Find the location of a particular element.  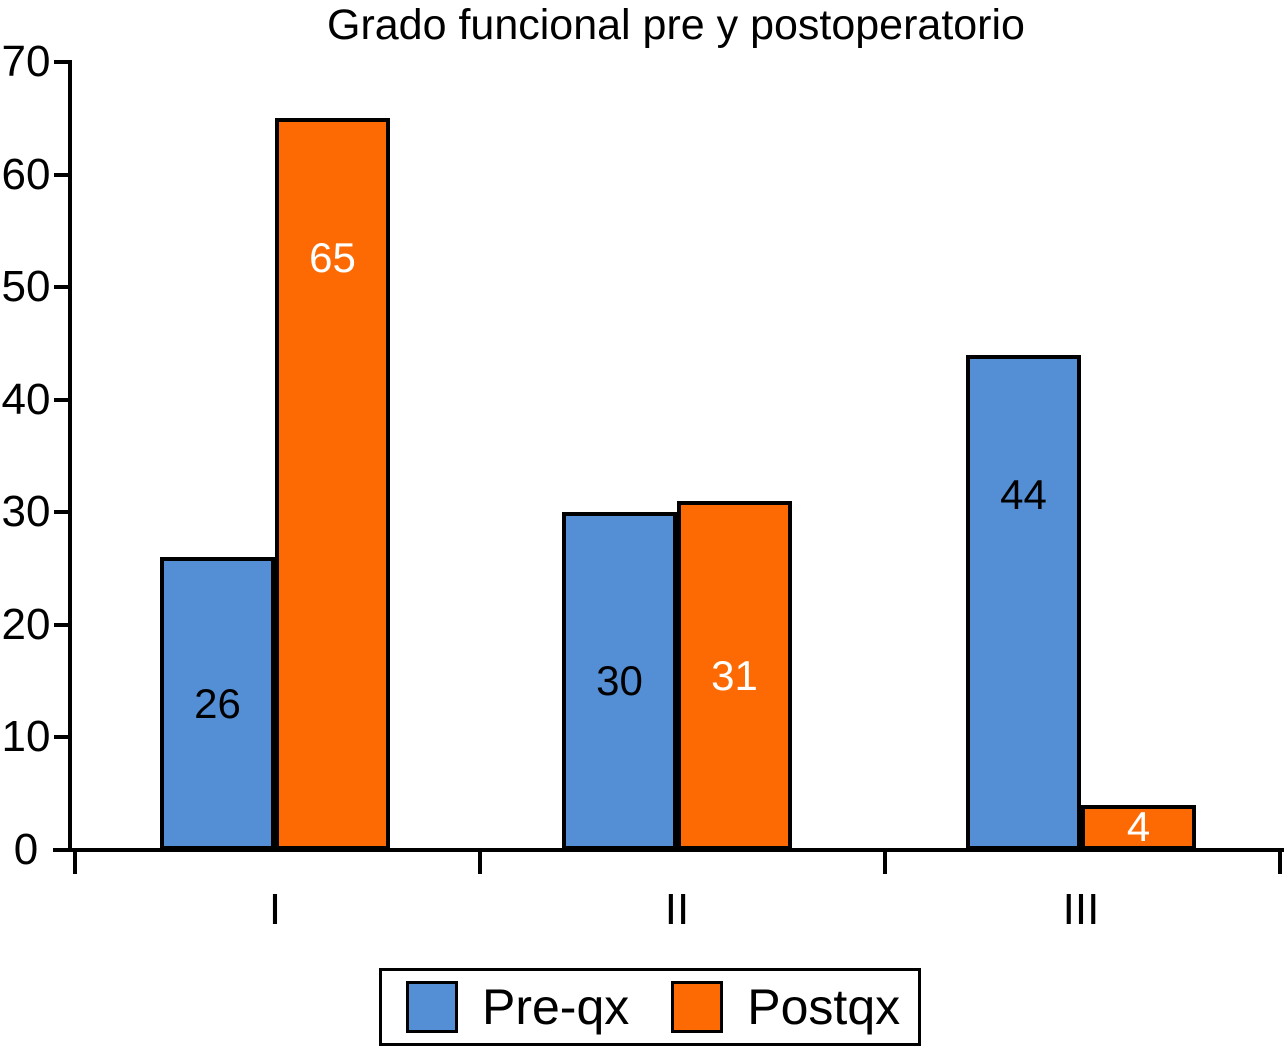

bar-value-label: 4 is located at coordinates (1138, 827).